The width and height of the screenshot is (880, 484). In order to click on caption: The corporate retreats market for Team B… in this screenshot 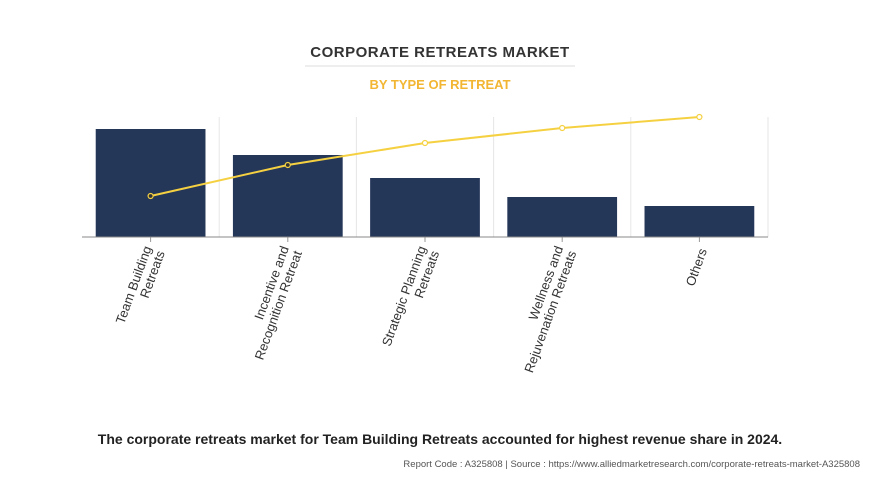, I will do `click(440, 439)`.